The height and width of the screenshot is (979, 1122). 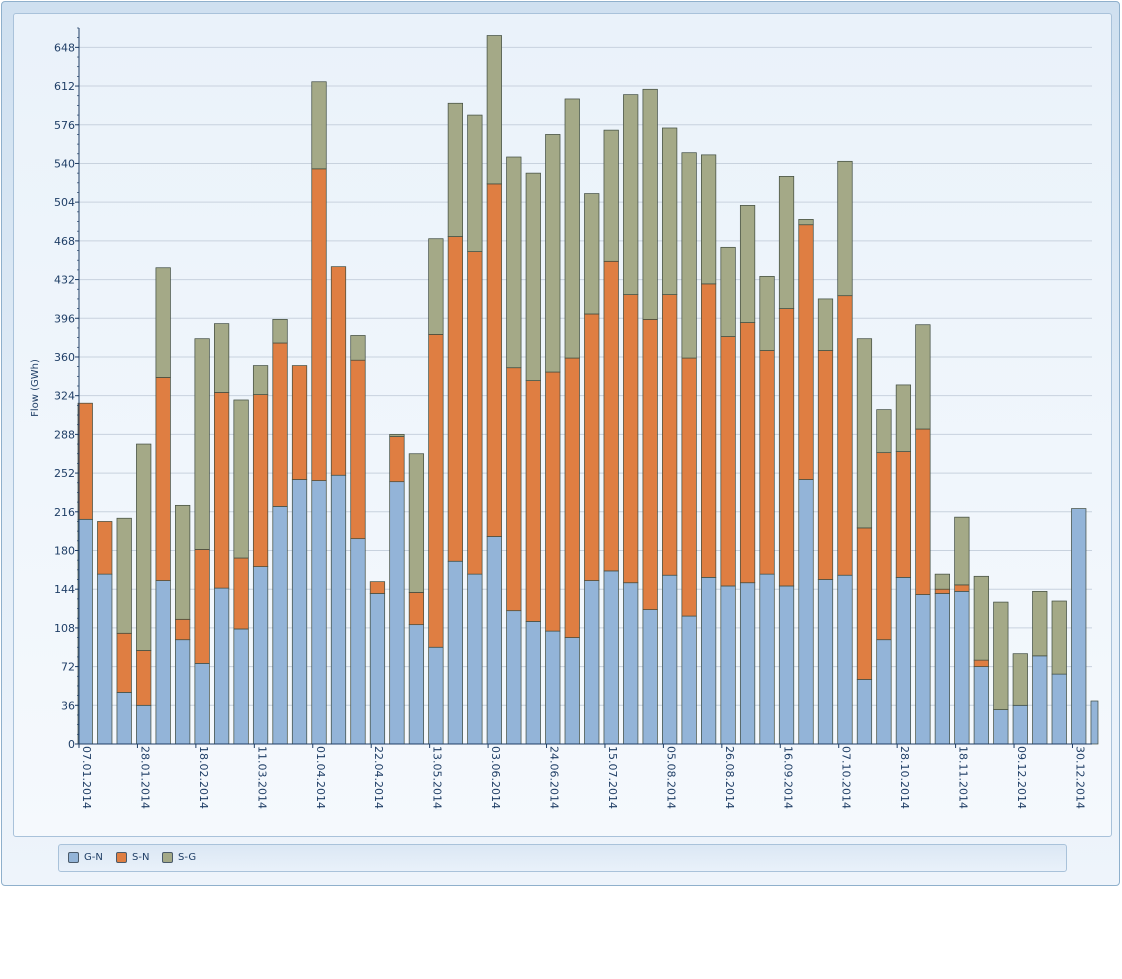 What do you see at coordinates (963, 777) in the screenshot?
I see `x-tick-label: 18.11.2014` at bounding box center [963, 777].